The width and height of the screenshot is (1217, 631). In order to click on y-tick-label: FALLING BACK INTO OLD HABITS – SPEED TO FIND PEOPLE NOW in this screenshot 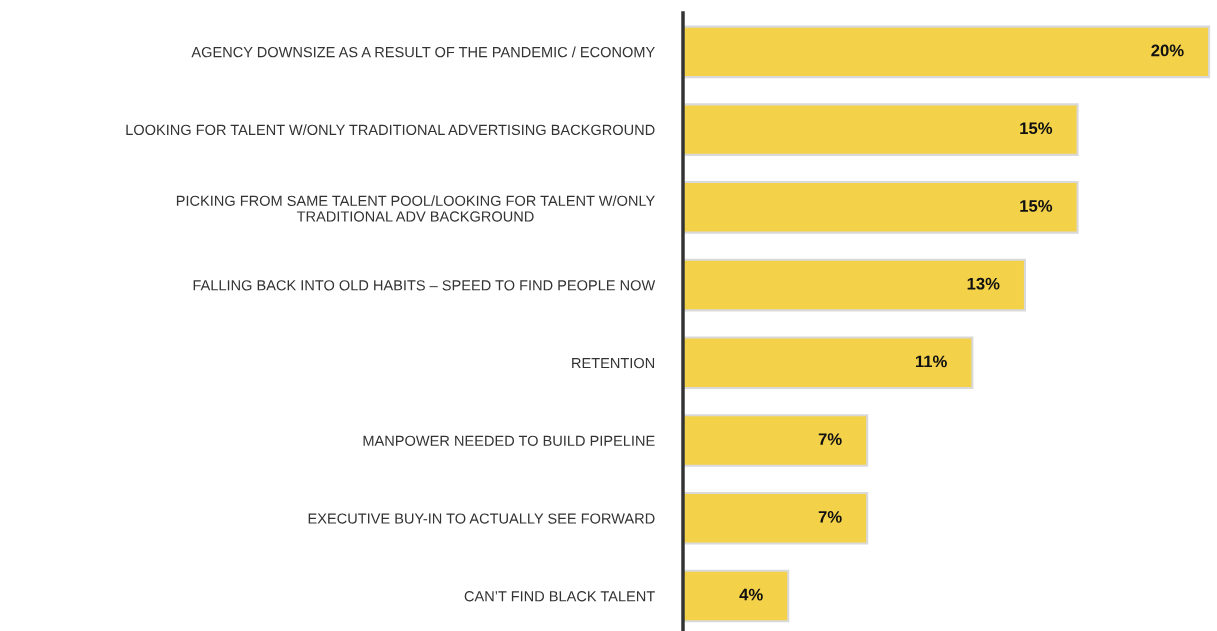, I will do `click(424, 285)`.